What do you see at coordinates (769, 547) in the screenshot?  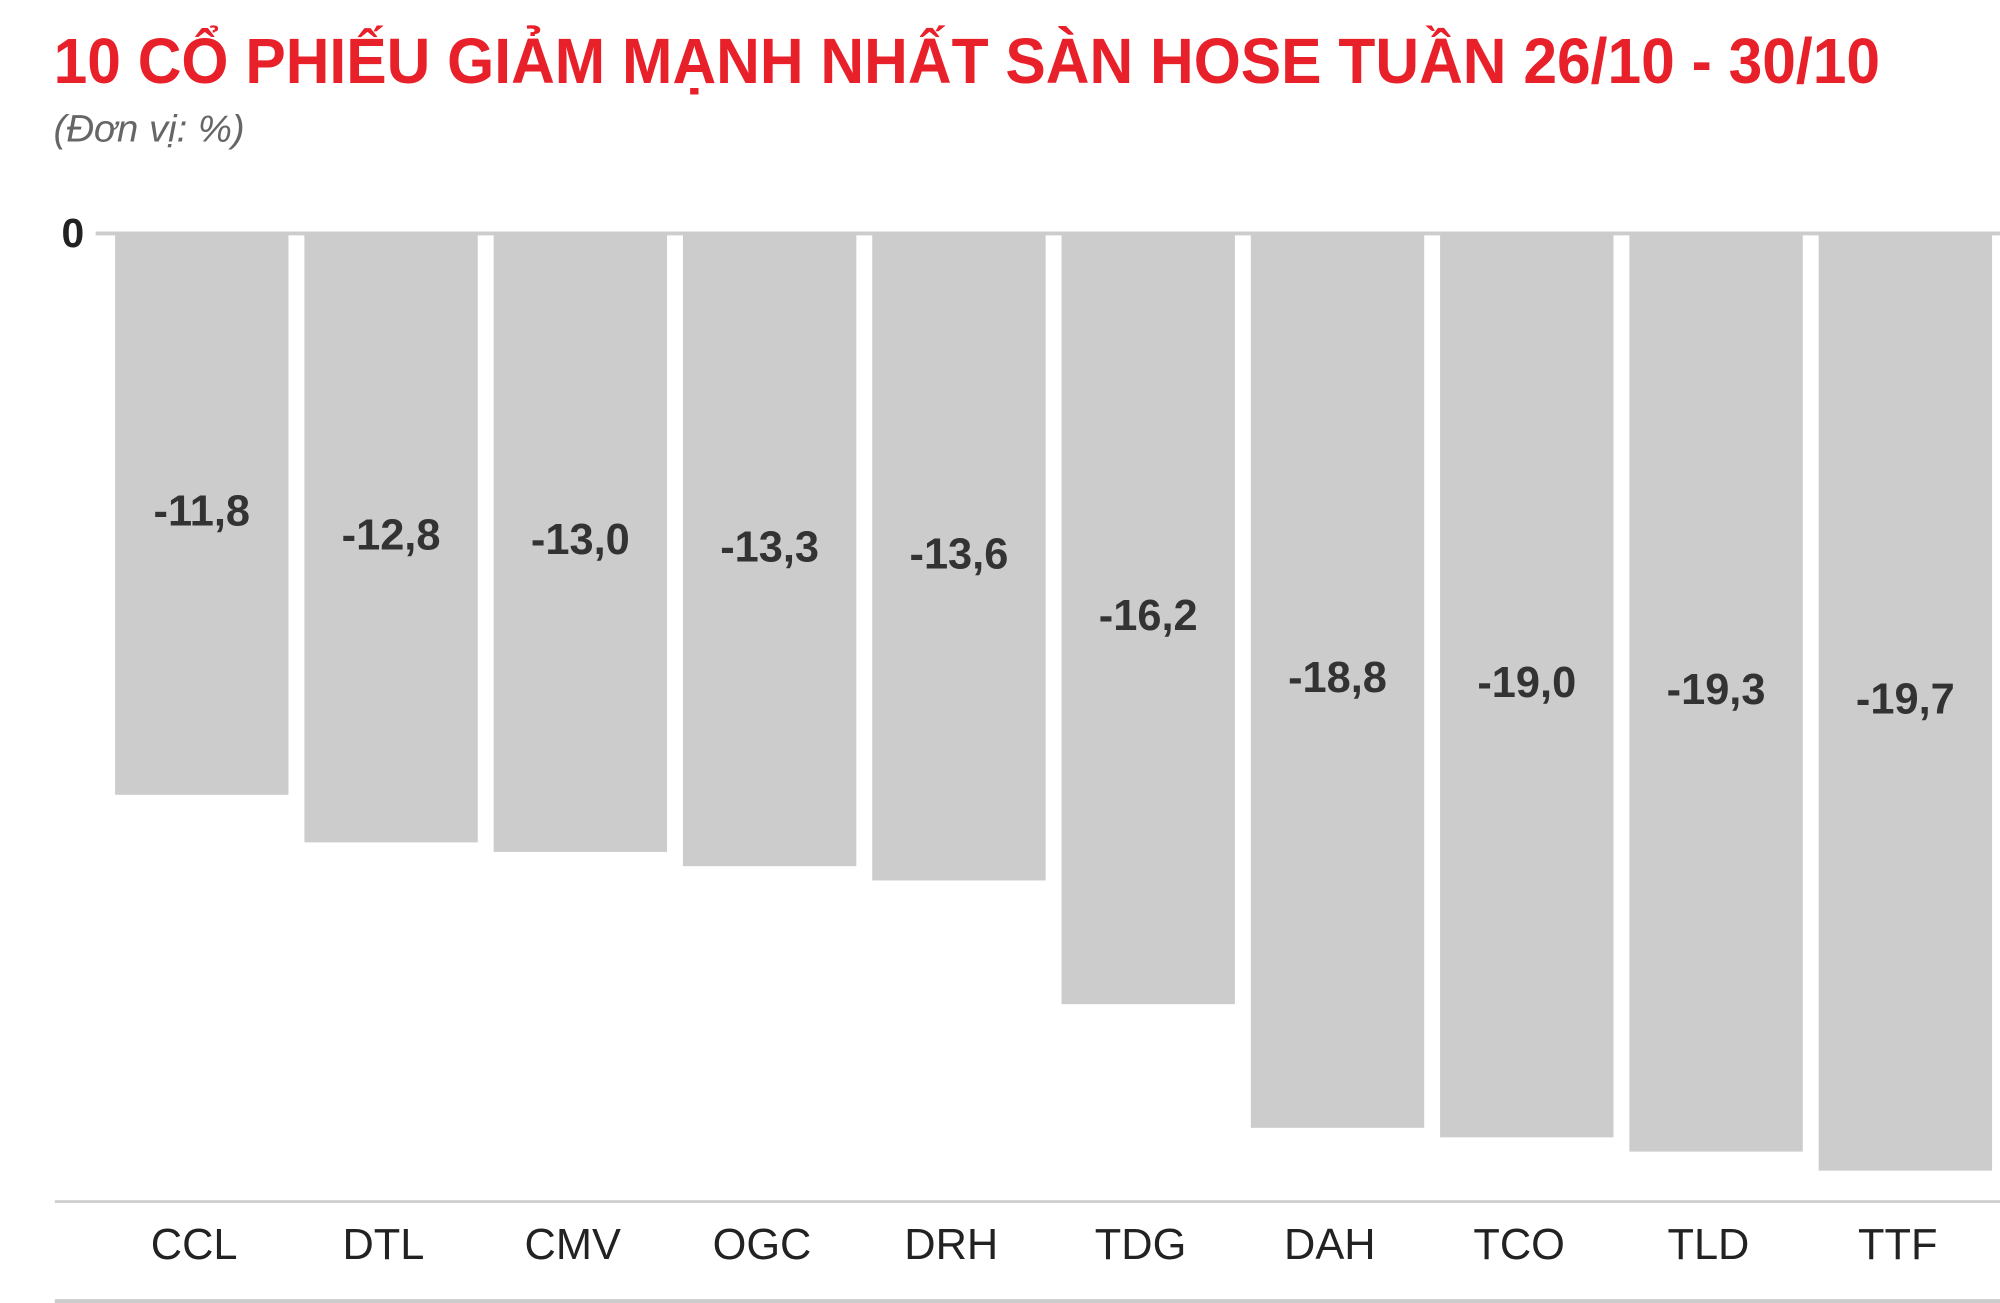 I see `value-label: -13,3` at bounding box center [769, 547].